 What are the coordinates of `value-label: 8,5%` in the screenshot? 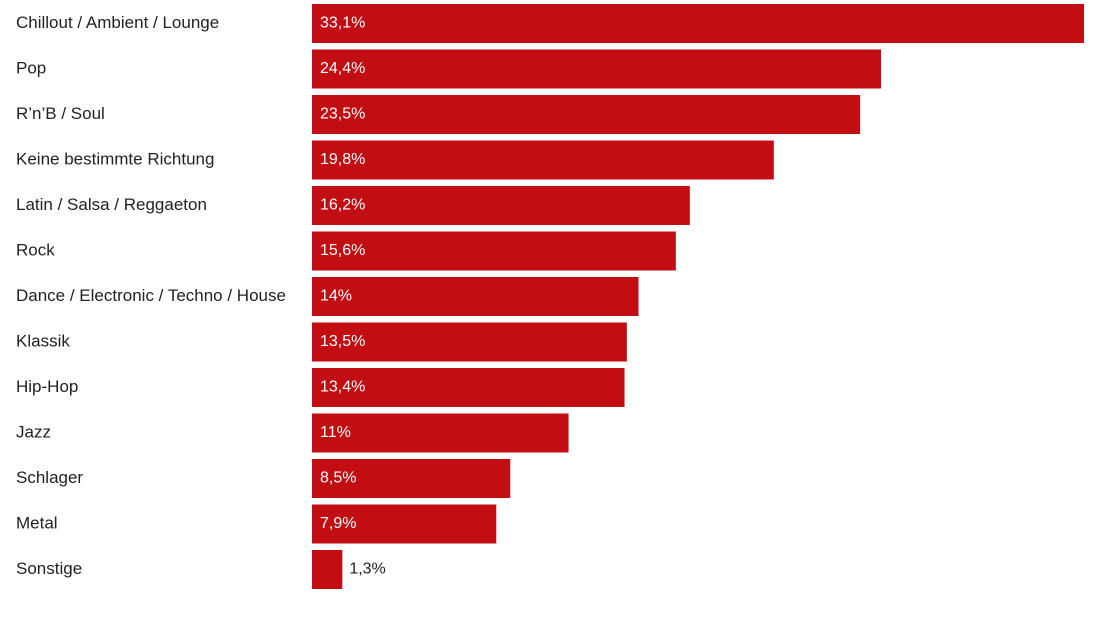 It's located at (338, 478).